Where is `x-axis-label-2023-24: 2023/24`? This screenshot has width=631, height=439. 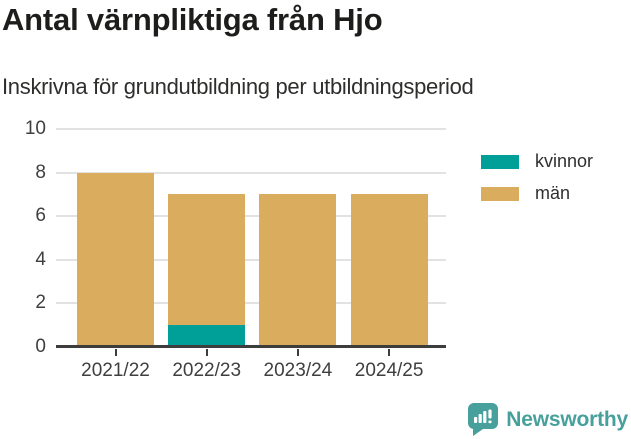
x-axis-label-2023-24: 2023/24 is located at coordinates (298, 370).